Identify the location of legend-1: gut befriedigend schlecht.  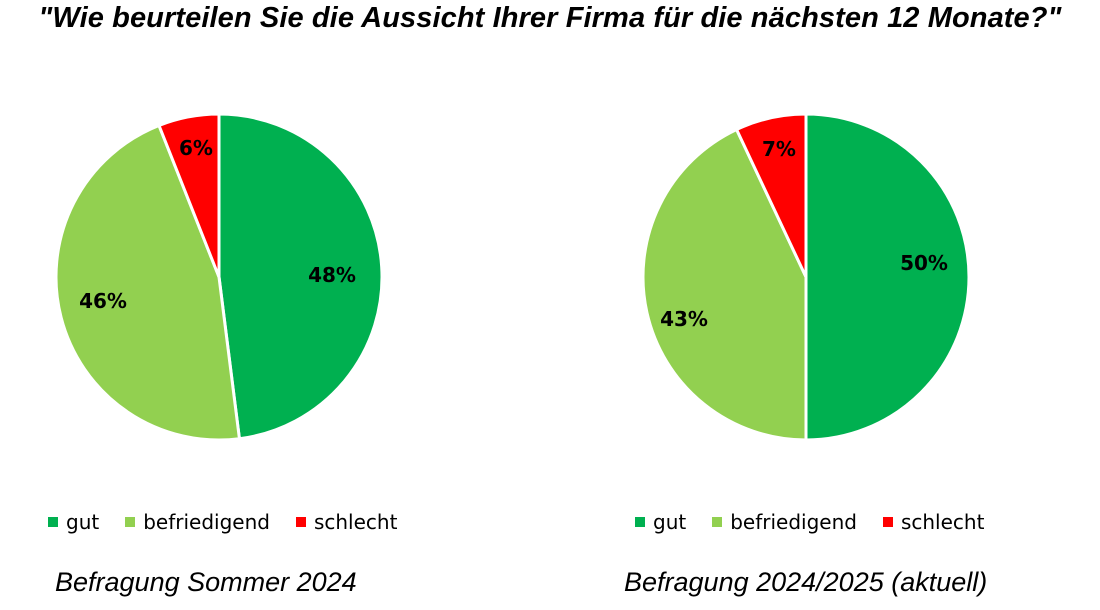
(235, 522).